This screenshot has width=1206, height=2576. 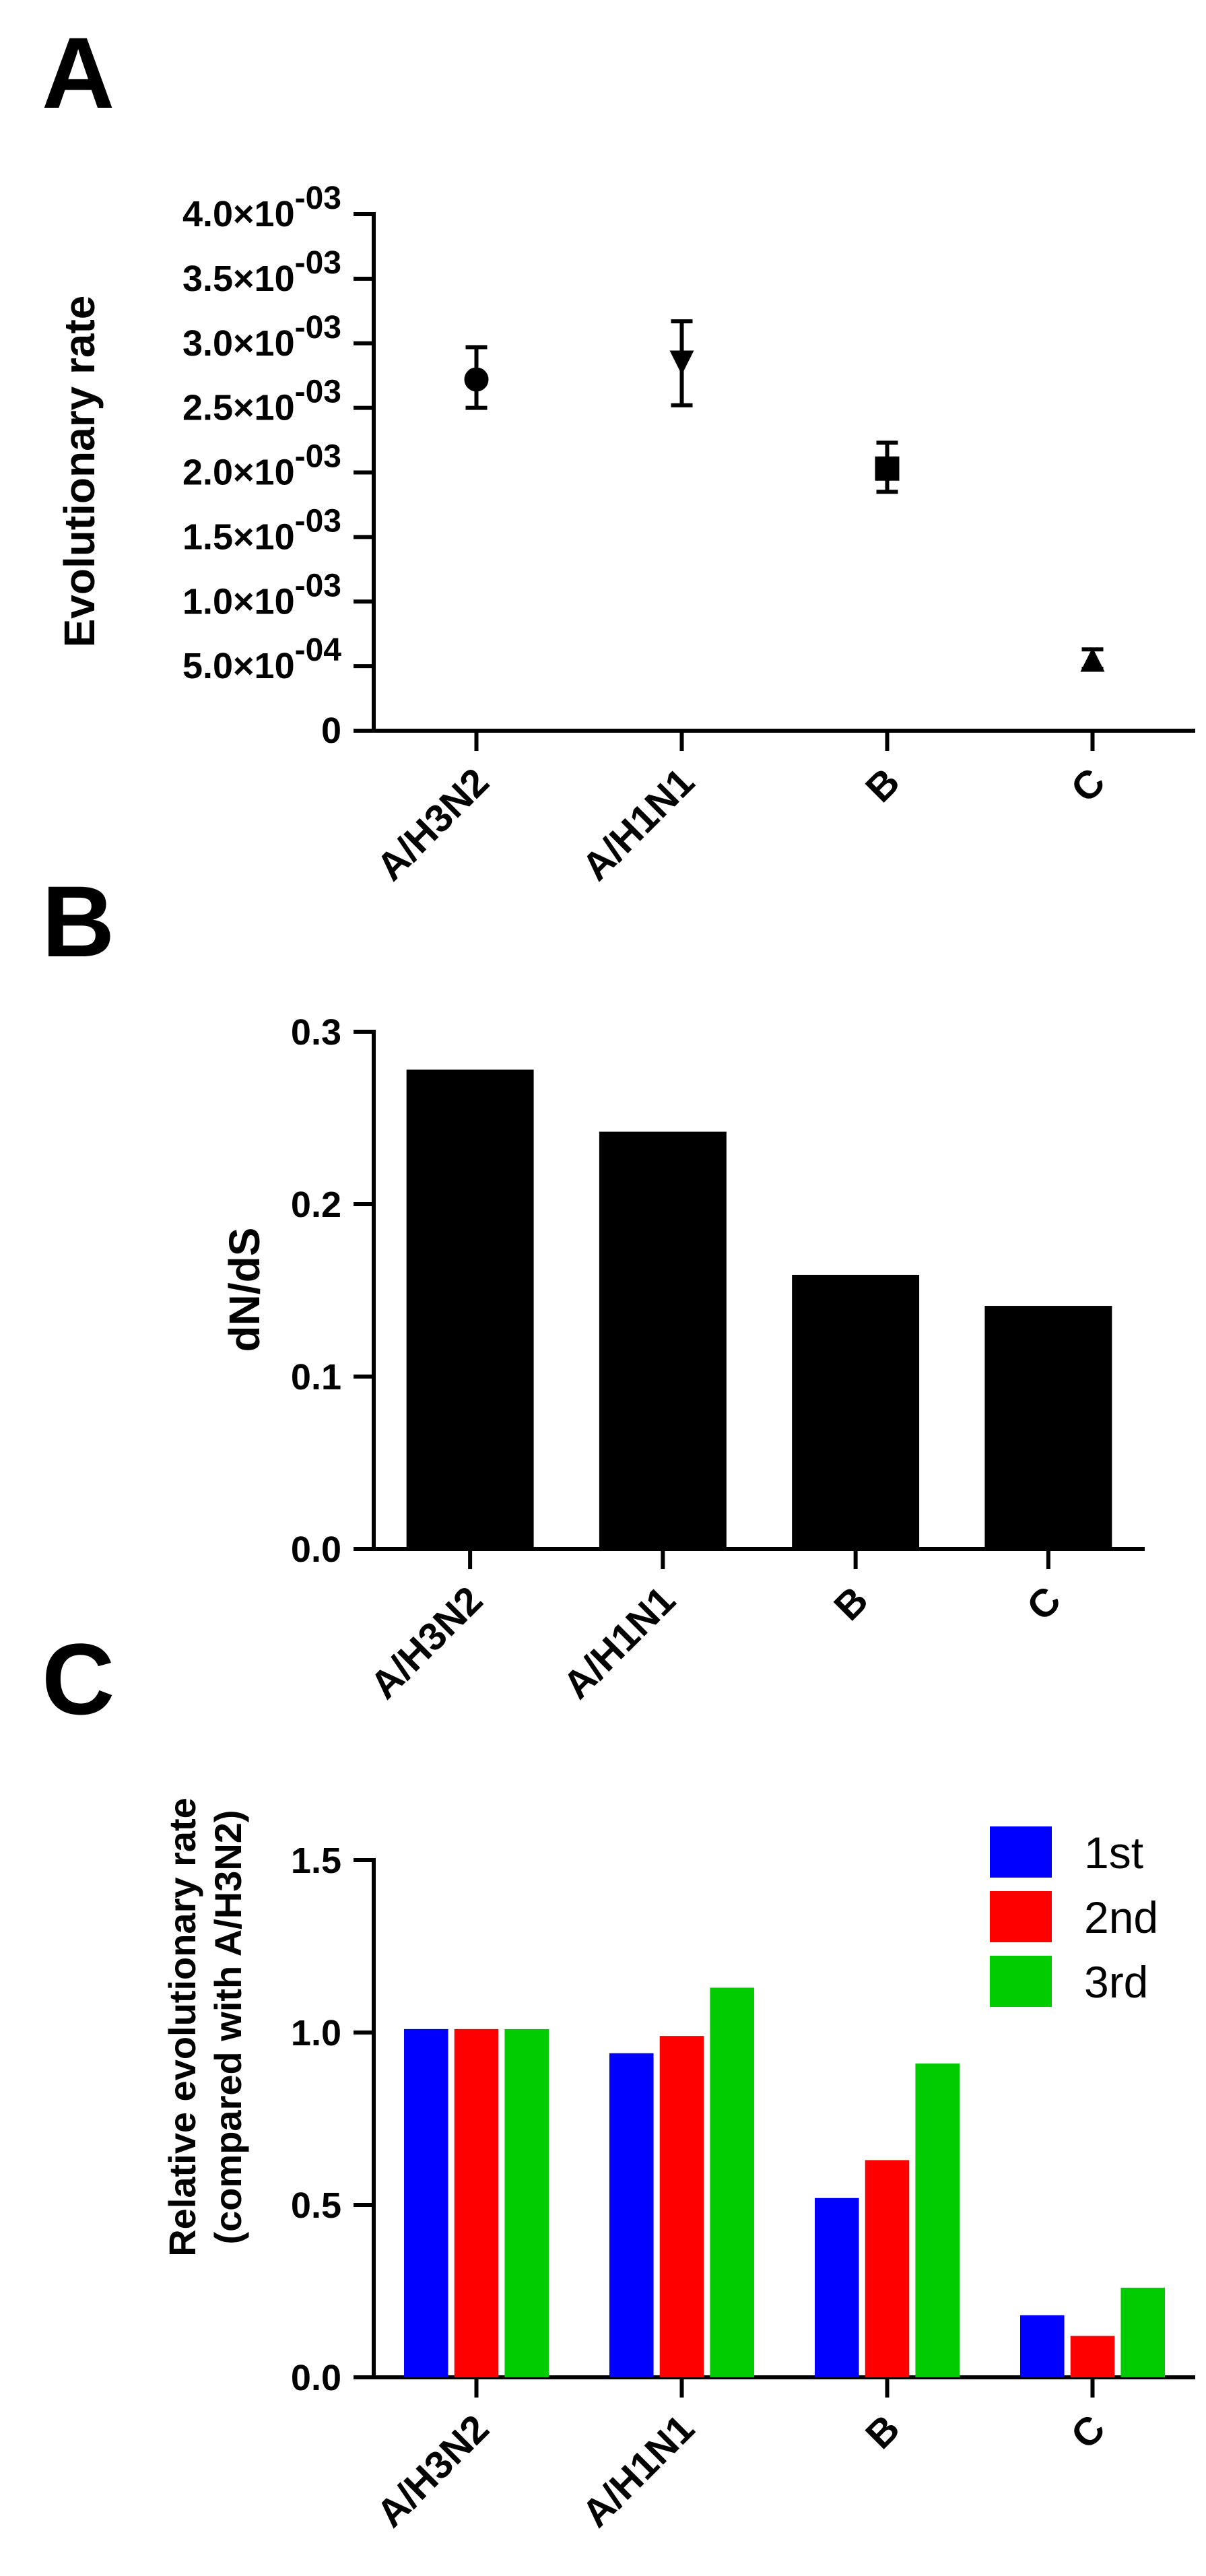 I want to click on chart-b-y-axis-label: dN/dS, so click(x=244, y=1290).